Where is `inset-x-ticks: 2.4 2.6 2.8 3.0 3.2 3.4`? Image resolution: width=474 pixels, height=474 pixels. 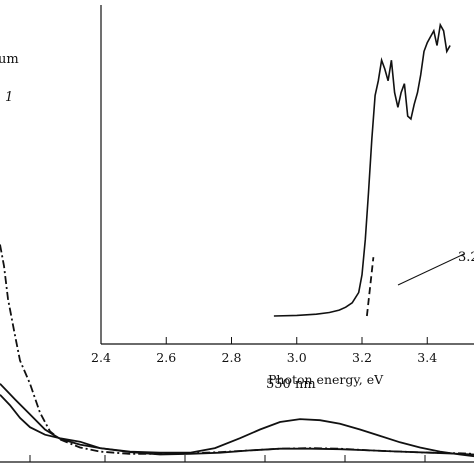
inset-x-ticks: 2.4 2.6 2.8 3.0 3.2 3.4 is located at coordinates (264, 351).